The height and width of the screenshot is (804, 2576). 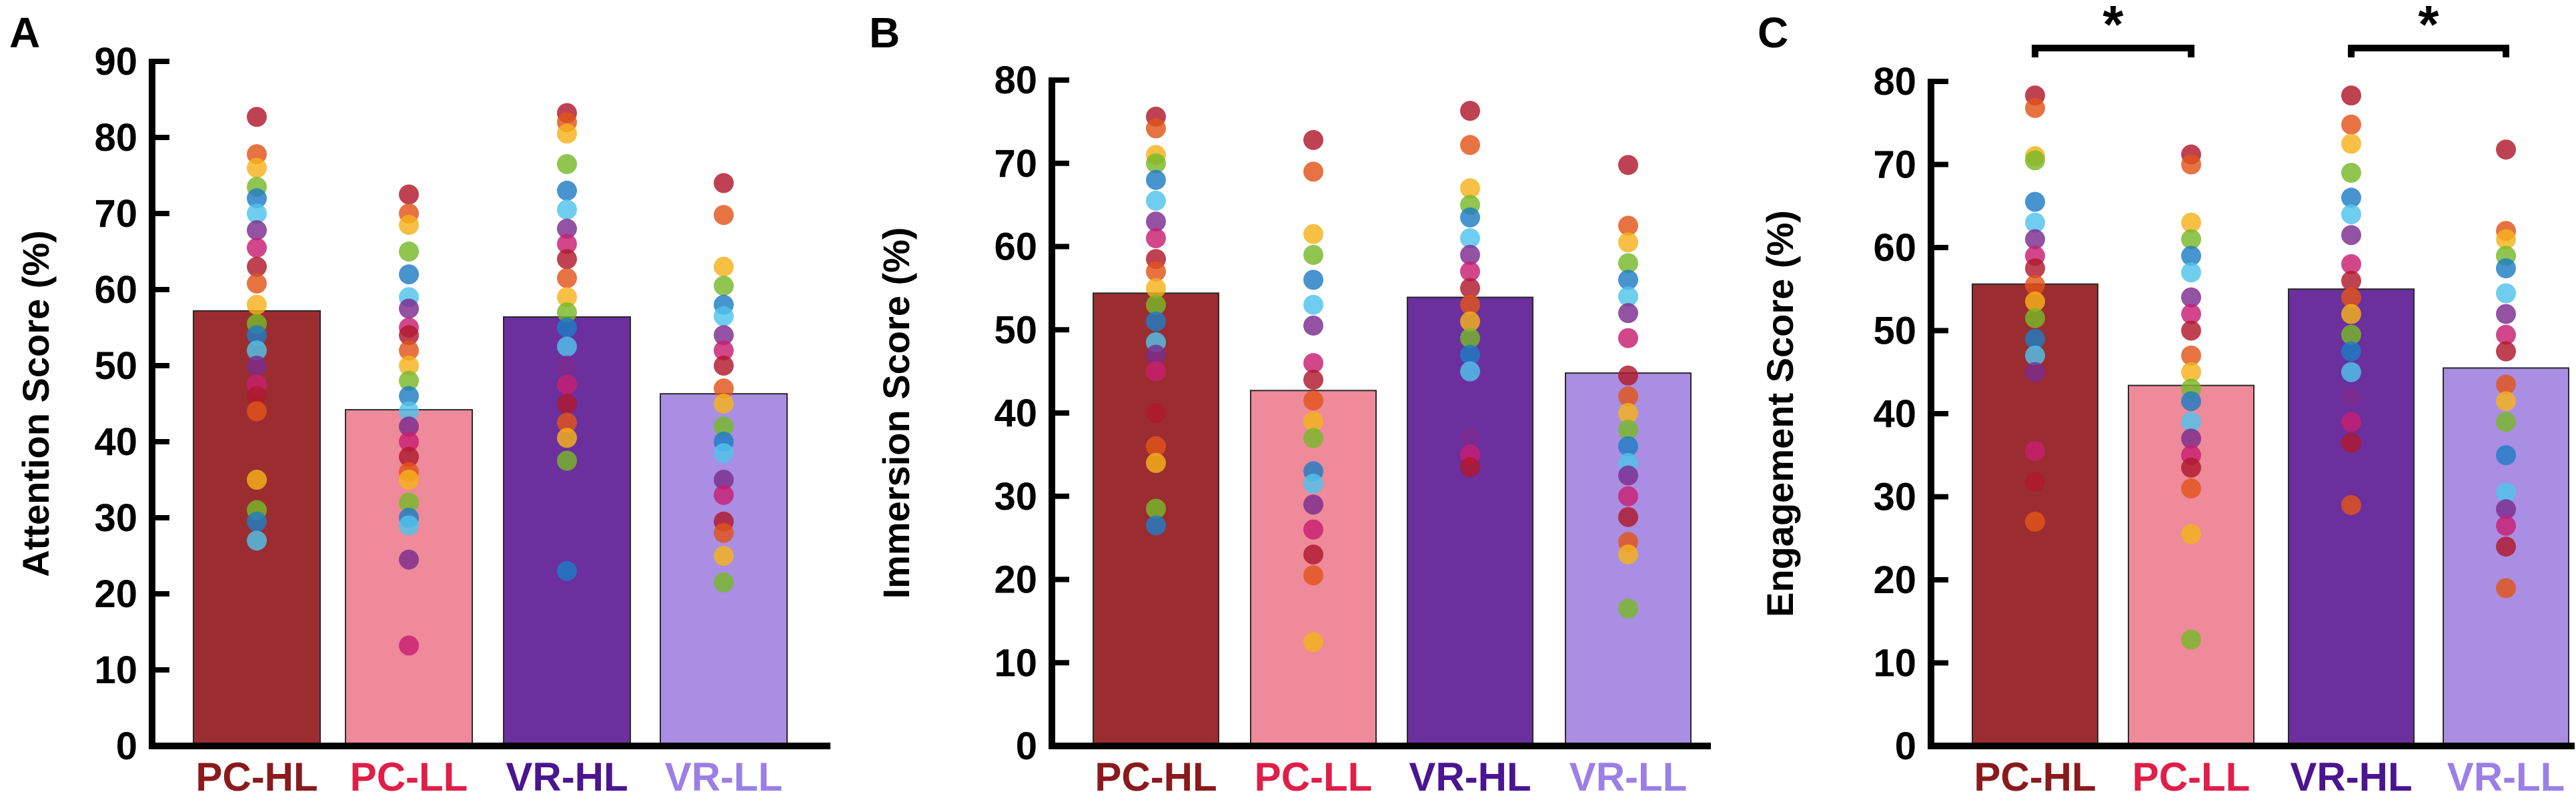 I want to click on y-tick-label: 20, so click(x=116, y=594).